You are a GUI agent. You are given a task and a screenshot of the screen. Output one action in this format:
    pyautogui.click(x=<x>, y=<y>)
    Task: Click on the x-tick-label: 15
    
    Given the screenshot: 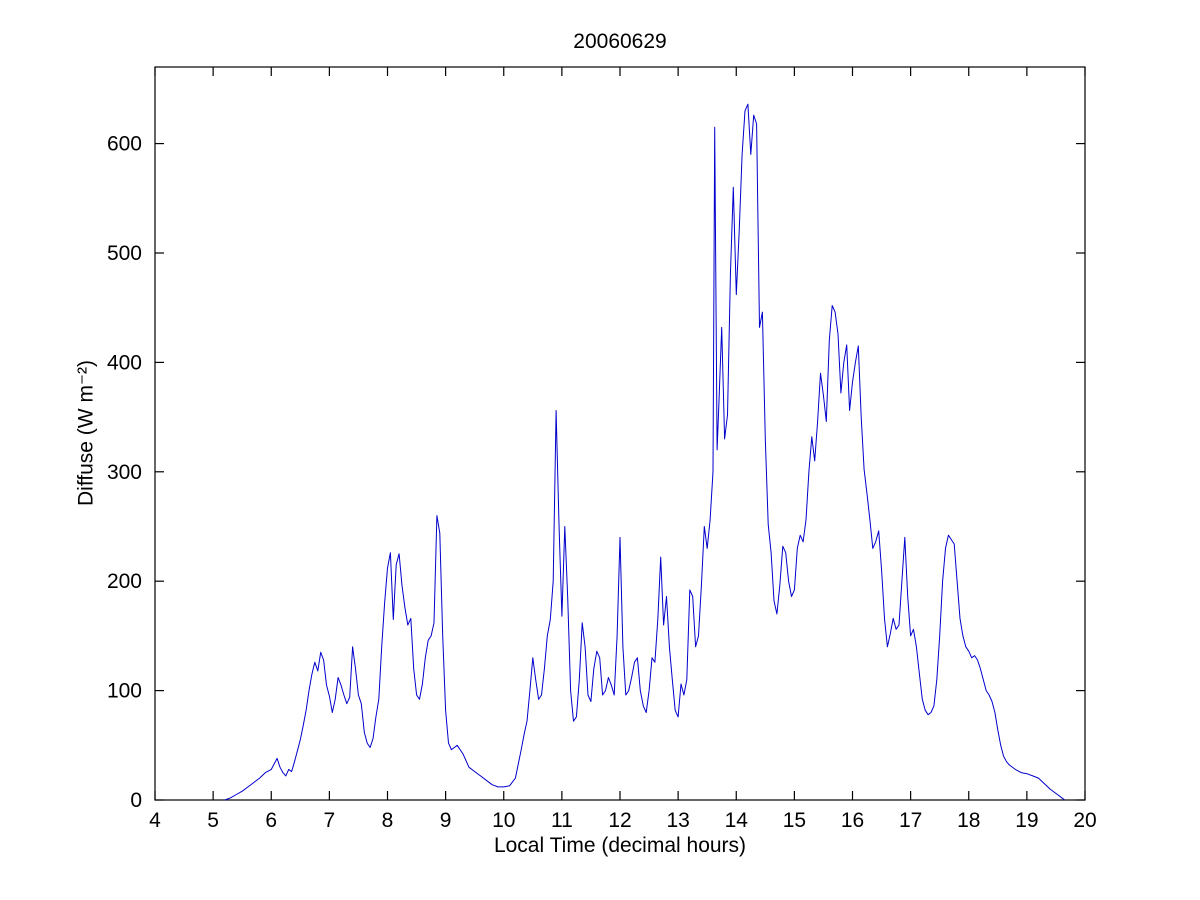 What is the action you would take?
    pyautogui.click(x=794, y=820)
    